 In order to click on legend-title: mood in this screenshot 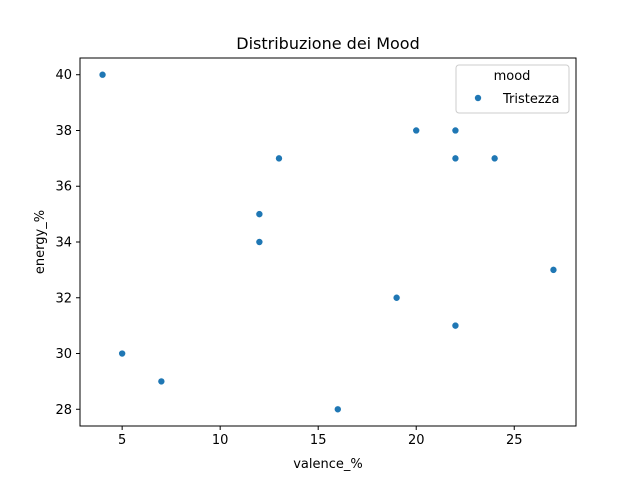, I will do `click(512, 76)`.